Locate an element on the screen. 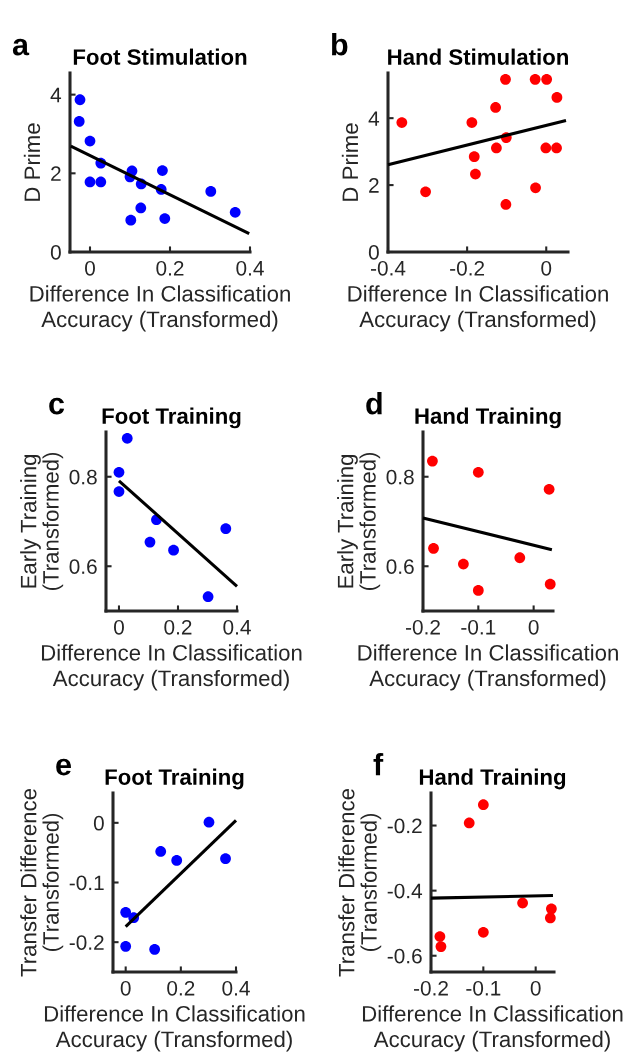 The image size is (641, 1062). y-axis-title: Early Training (Transformed) is located at coordinates (359, 521).